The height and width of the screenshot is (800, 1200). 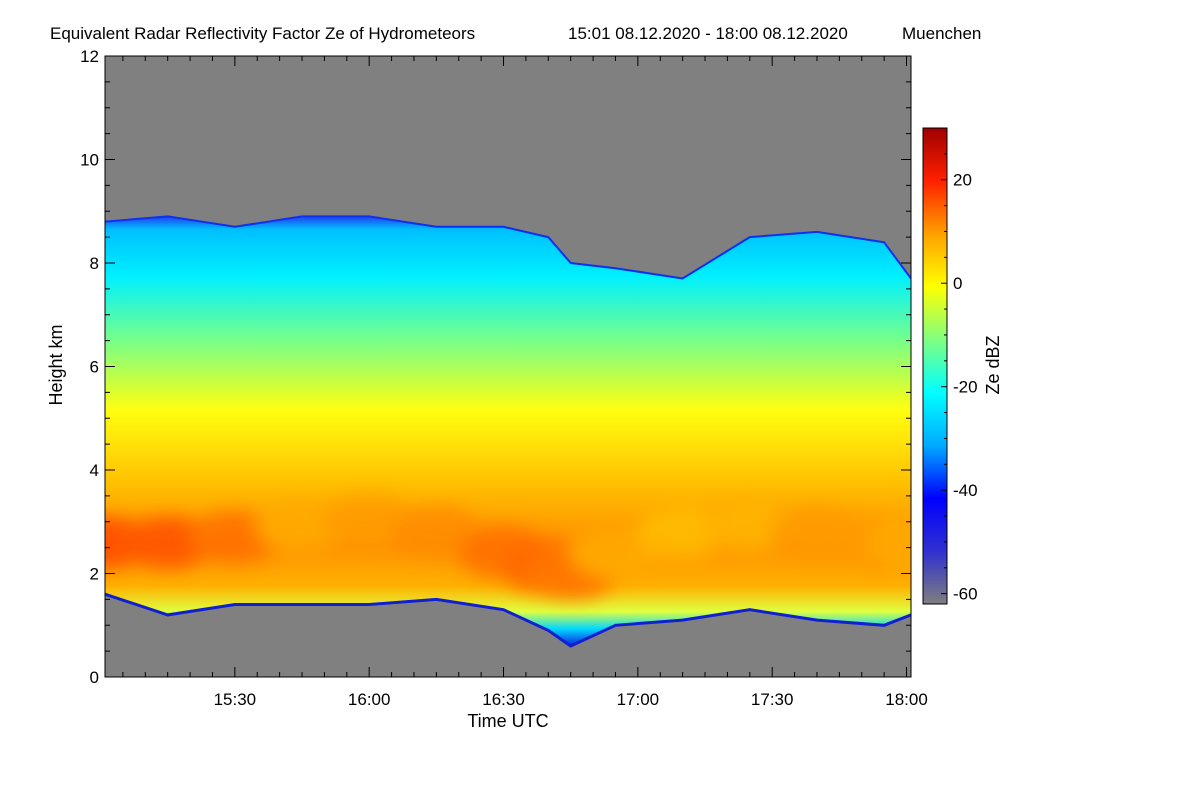 What do you see at coordinates (89, 160) in the screenshot?
I see `y-tick-label: 10` at bounding box center [89, 160].